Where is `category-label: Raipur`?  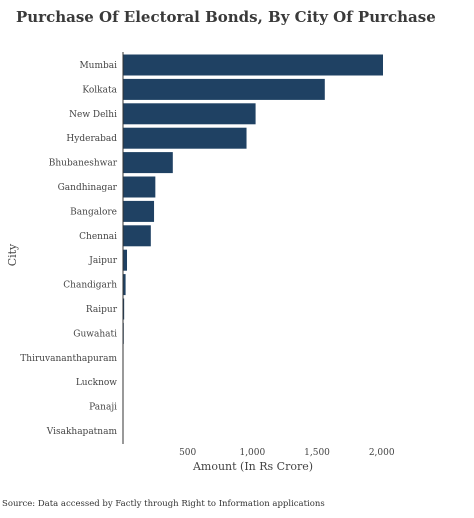 category-label: Raipur is located at coordinates (102, 310).